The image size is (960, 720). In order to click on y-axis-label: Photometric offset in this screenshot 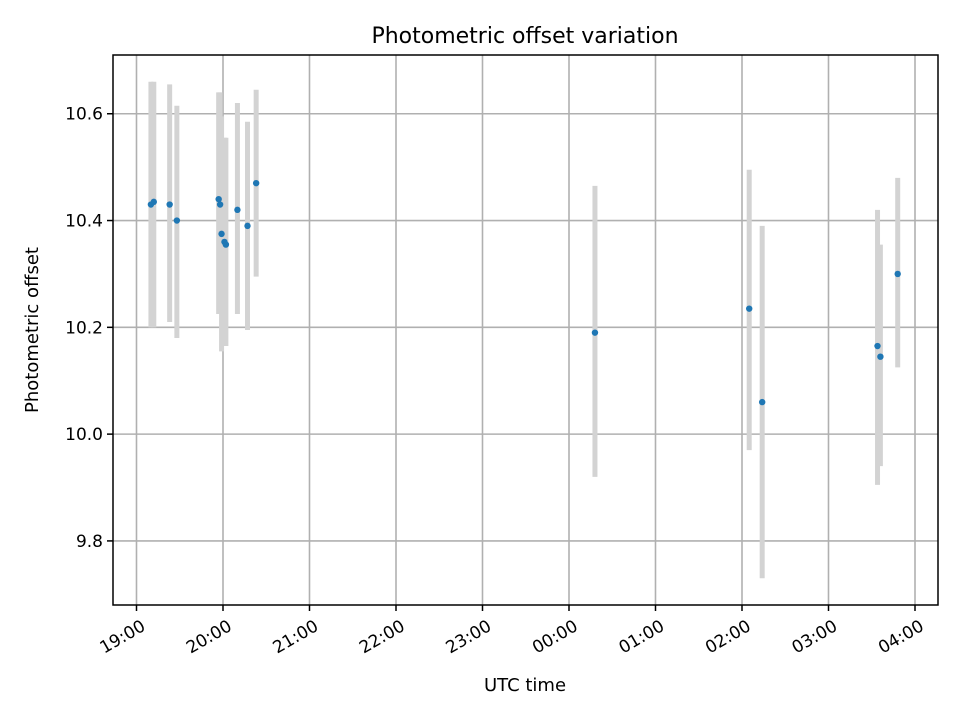, I will do `click(32, 330)`.